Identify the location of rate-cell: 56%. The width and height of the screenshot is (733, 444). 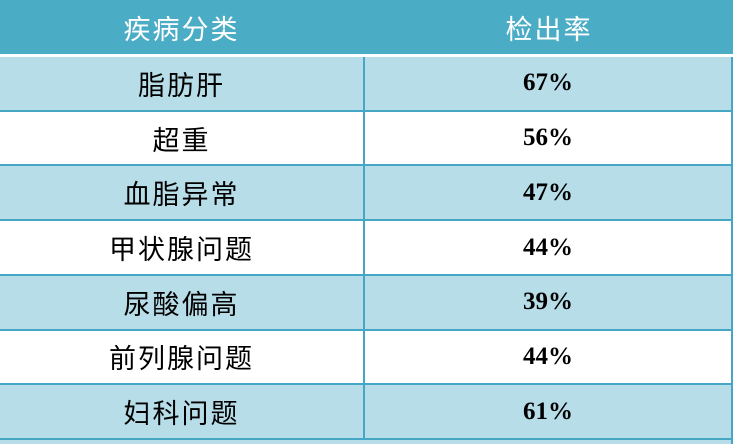
(548, 138).